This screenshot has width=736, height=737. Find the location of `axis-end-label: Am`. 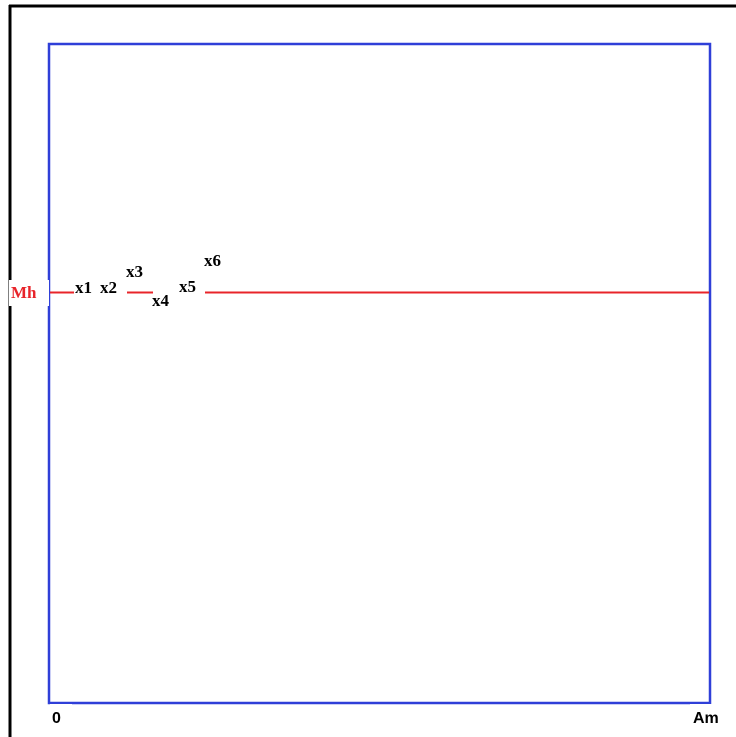

axis-end-label: Am is located at coordinates (706, 718).